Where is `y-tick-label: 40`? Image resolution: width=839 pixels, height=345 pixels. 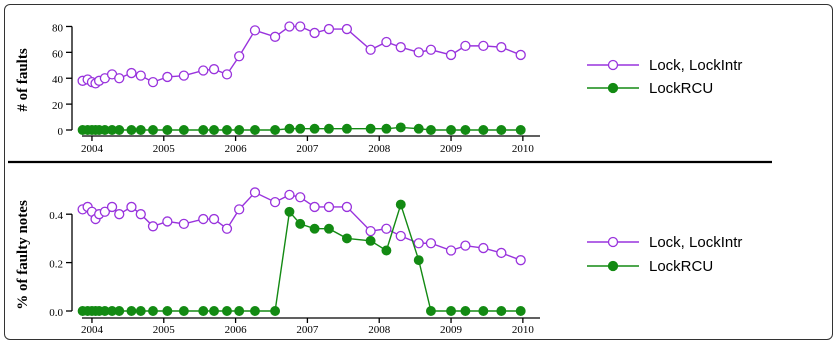
y-tick-label: 40 is located at coordinates (58, 80).